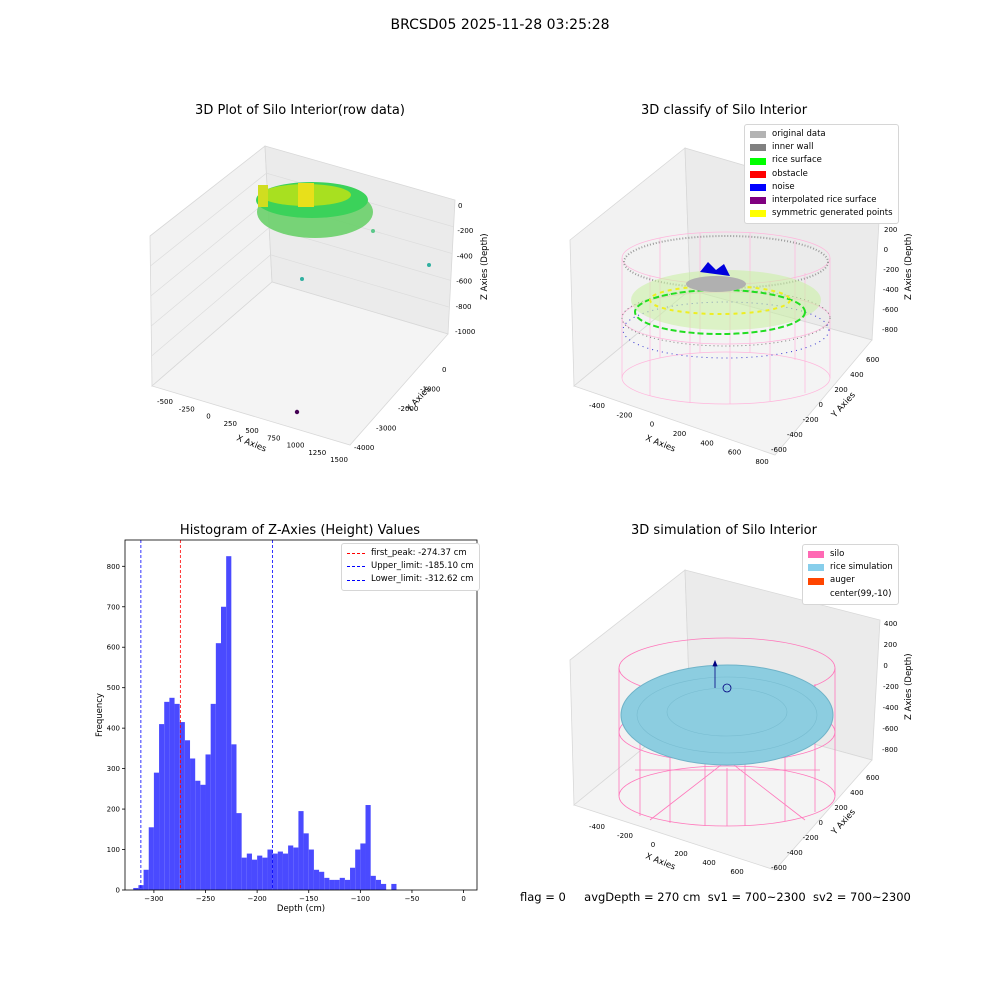 Image resolution: width=1000 pixels, height=1000 pixels. I want to click on raw-xtick: 500, so click(251, 431).